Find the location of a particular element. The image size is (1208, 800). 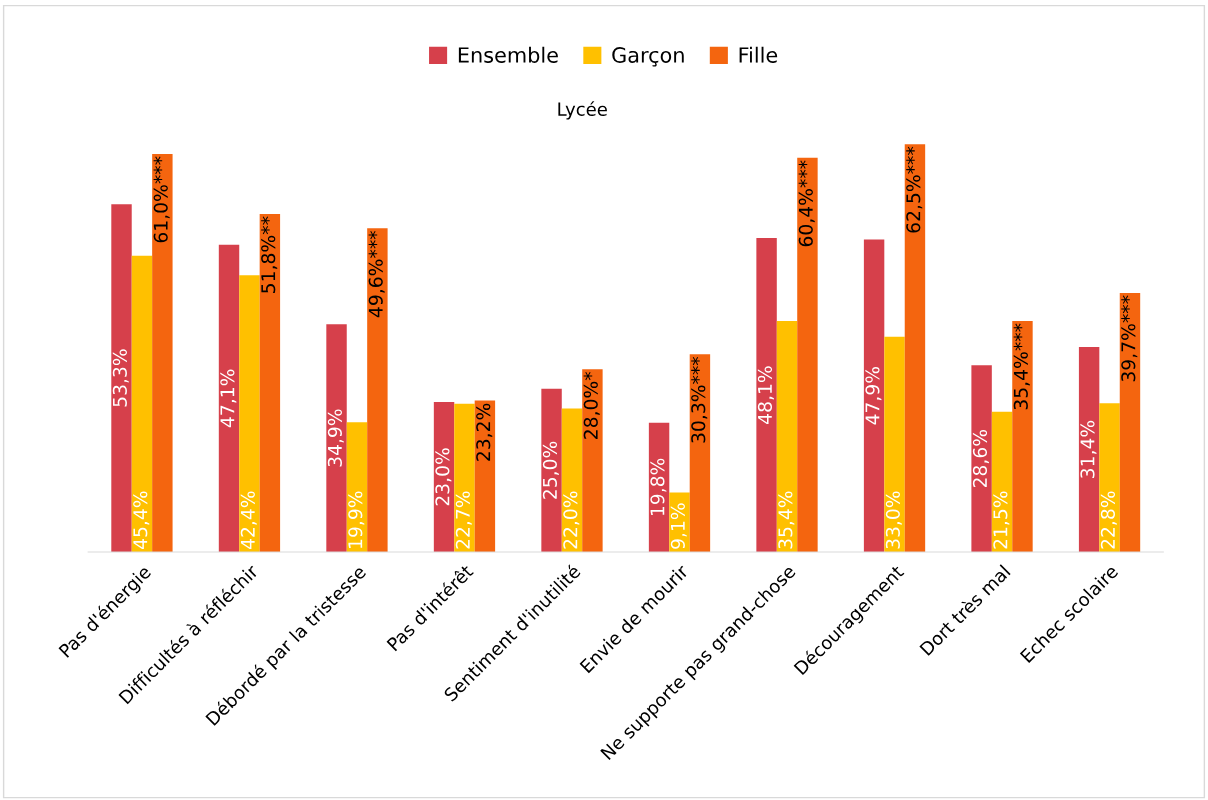

data-label: 22,8% is located at coordinates (1108, 520).